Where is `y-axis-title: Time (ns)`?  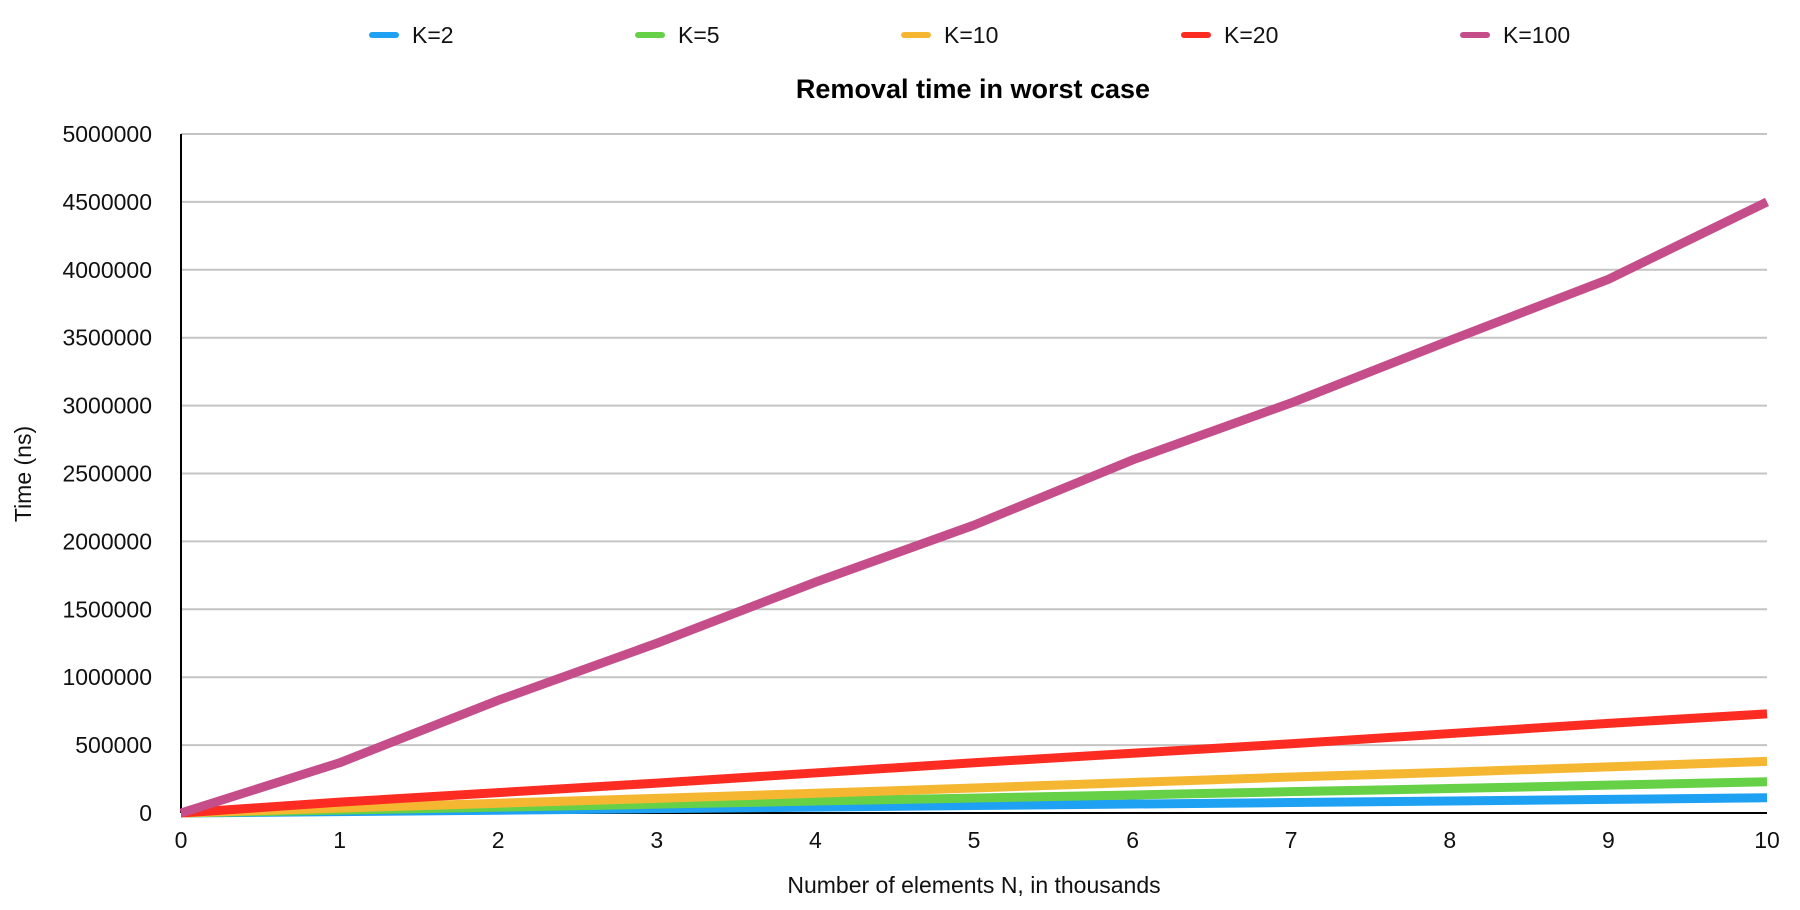 y-axis-title: Time (ns) is located at coordinates (23, 474).